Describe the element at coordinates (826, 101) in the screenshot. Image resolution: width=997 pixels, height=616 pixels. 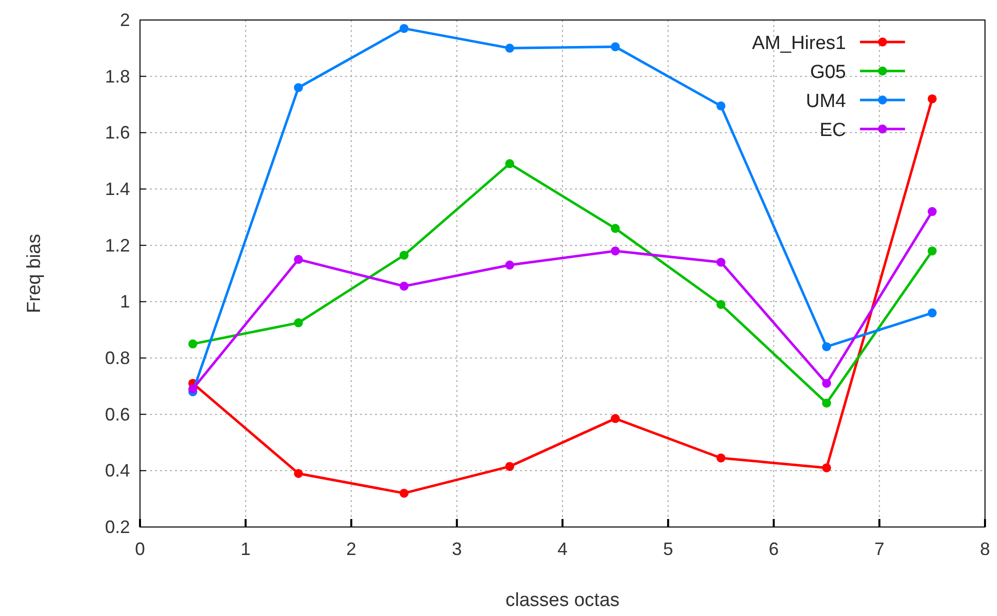
I see `legend-label: UM4` at that location.